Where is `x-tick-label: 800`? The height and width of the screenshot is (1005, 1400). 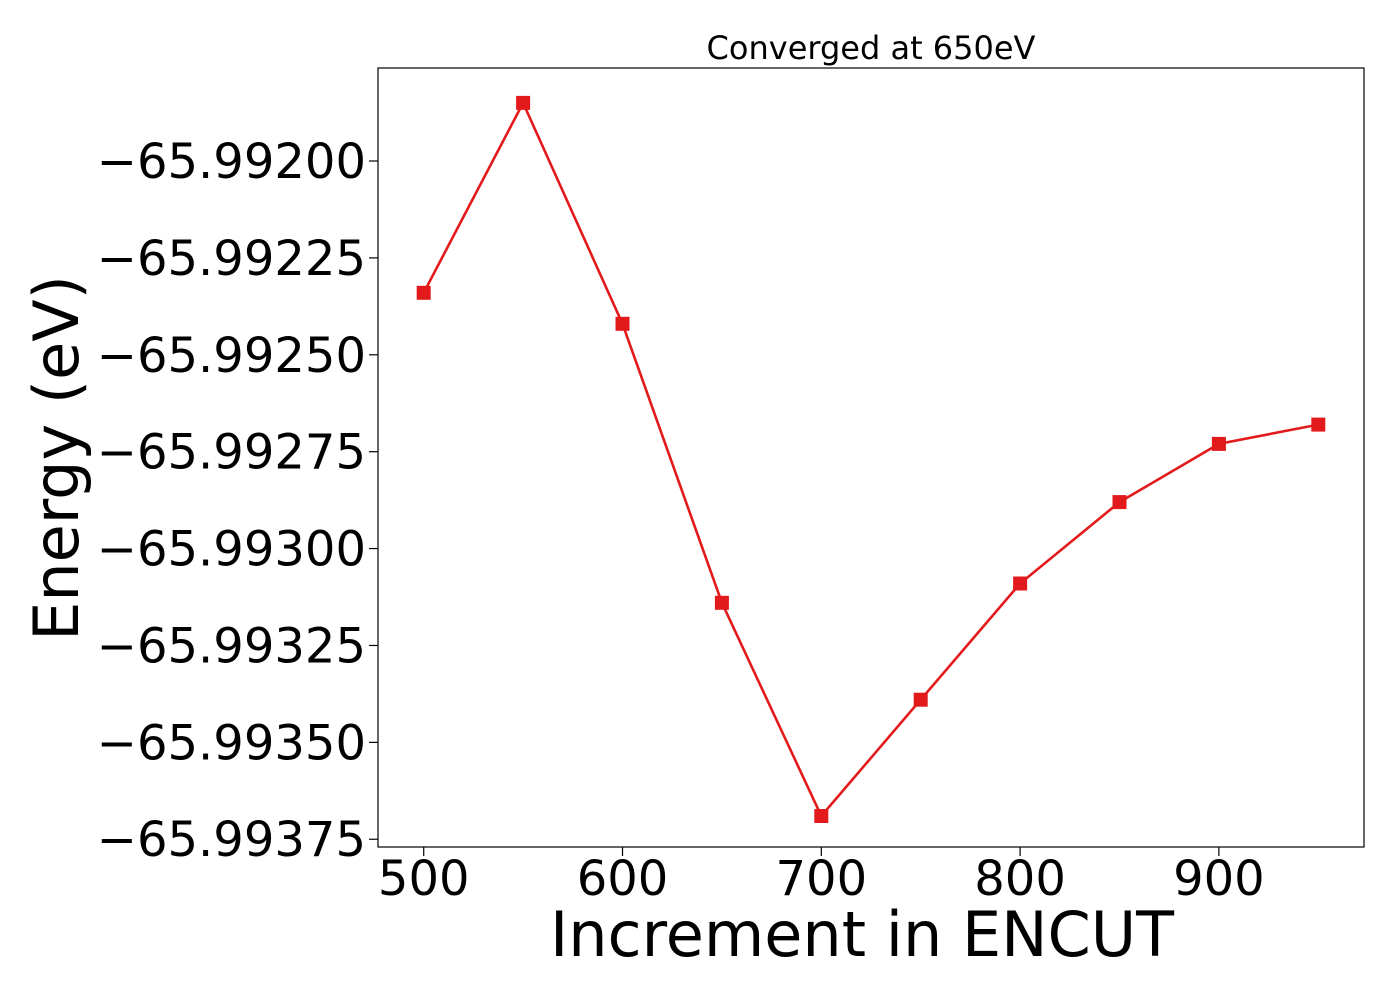
x-tick-label: 800 is located at coordinates (1020, 879).